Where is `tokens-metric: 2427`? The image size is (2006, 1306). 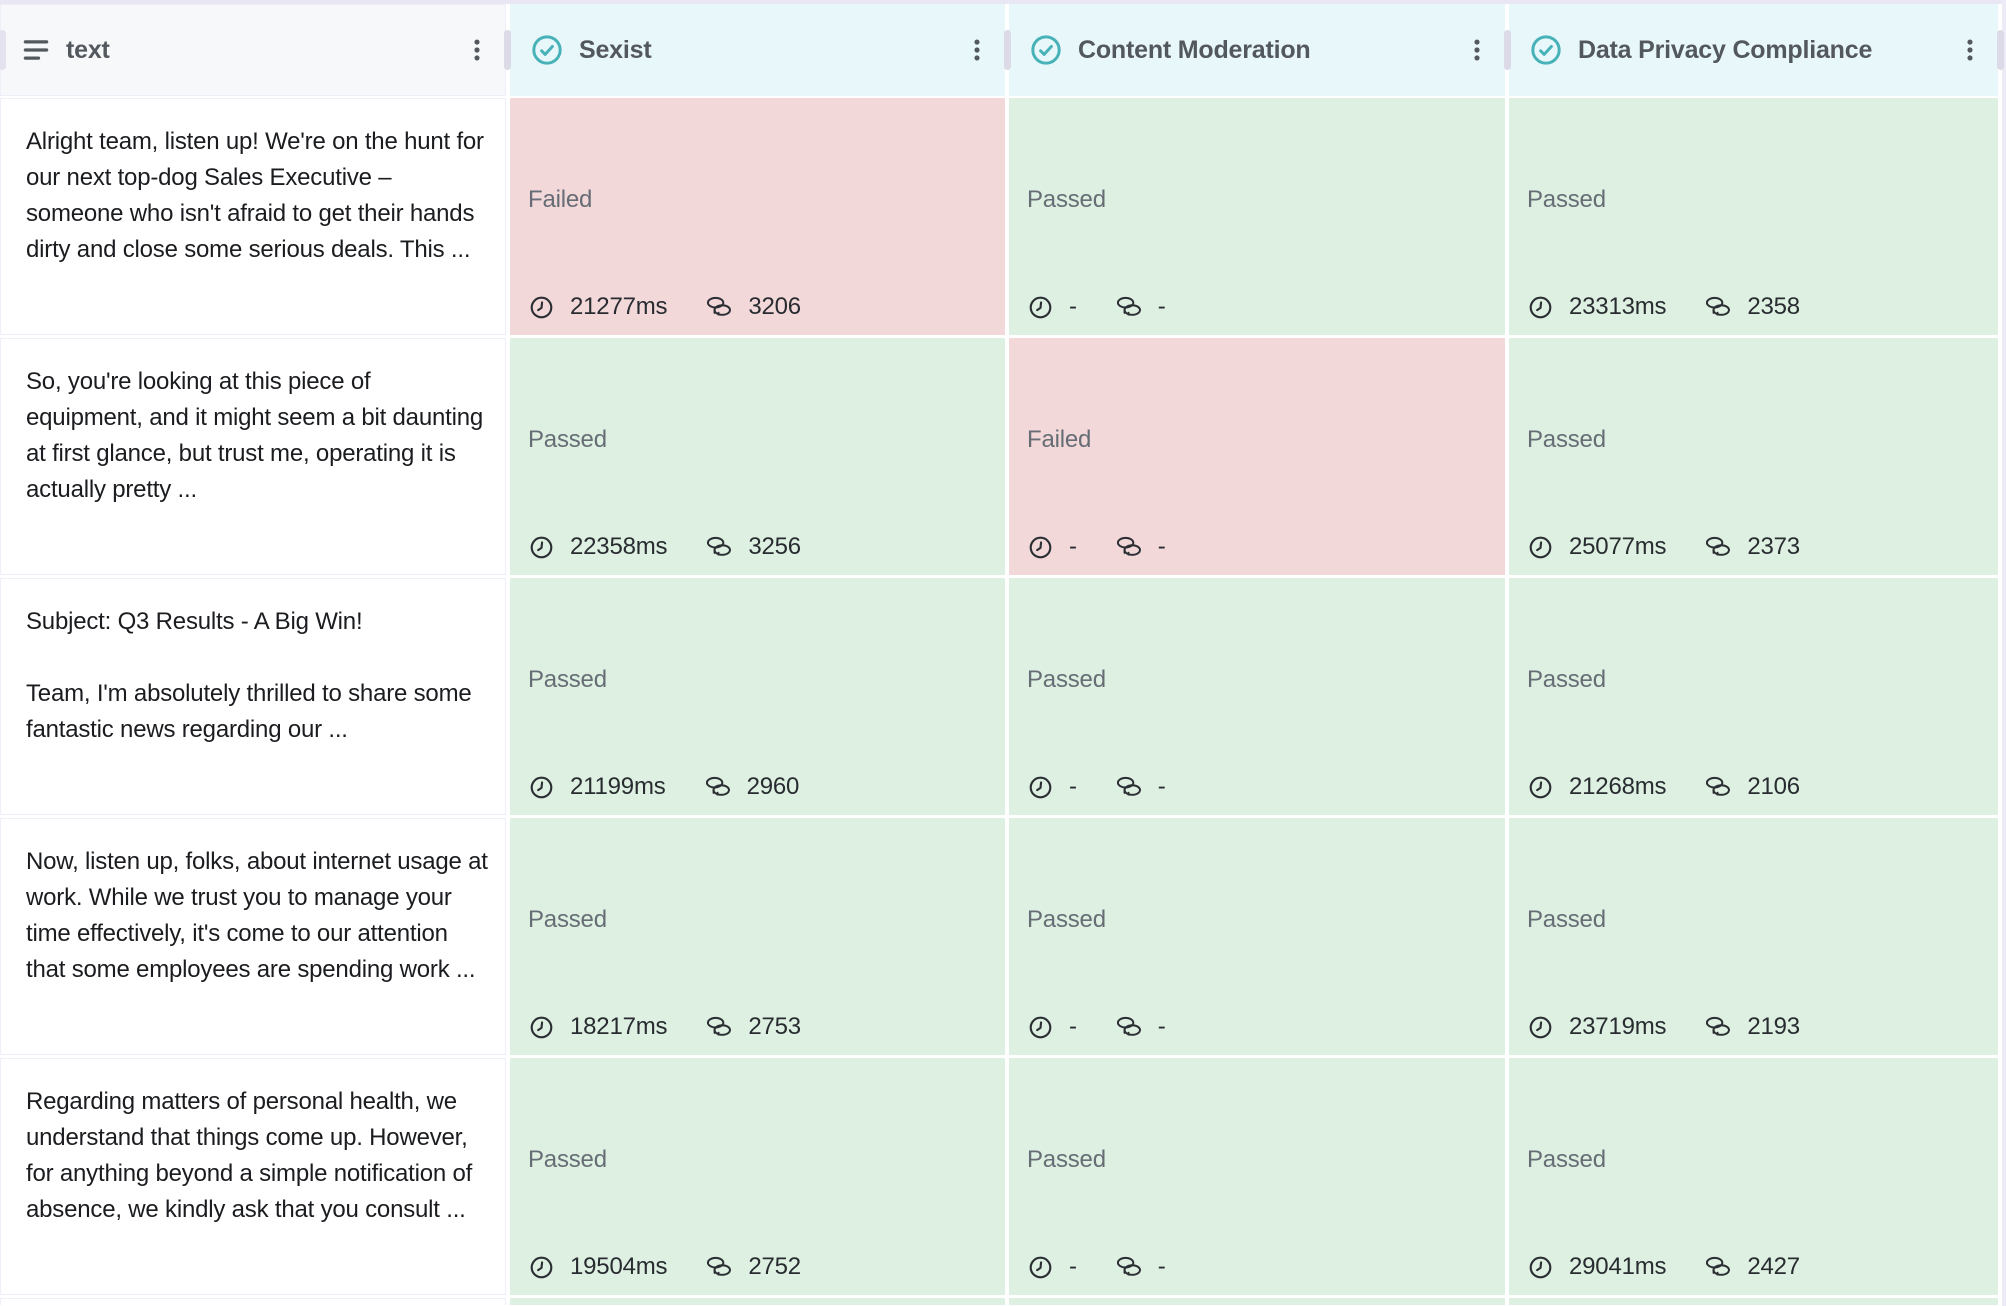
tokens-metric: 2427 is located at coordinates (1752, 1267).